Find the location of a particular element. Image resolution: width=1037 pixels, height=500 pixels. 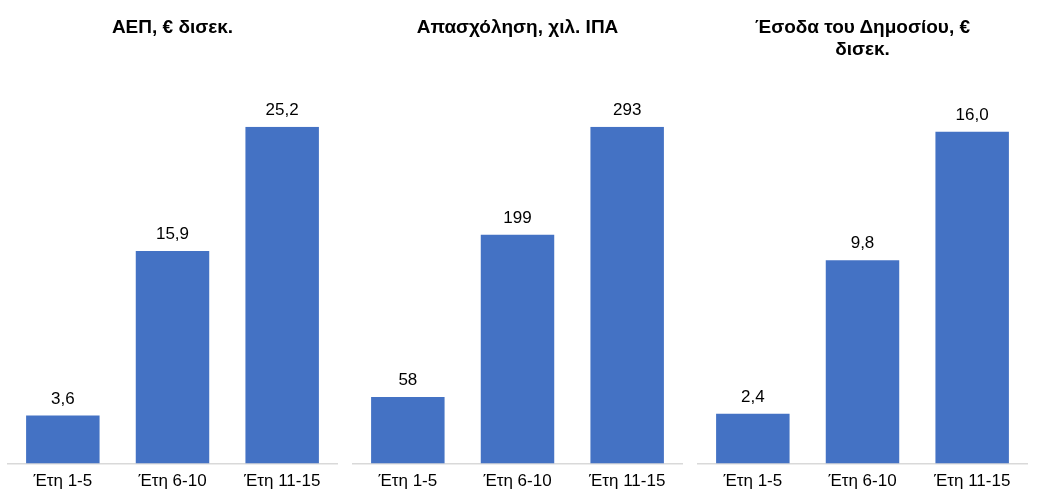

data-label: 199 is located at coordinates (517, 218).